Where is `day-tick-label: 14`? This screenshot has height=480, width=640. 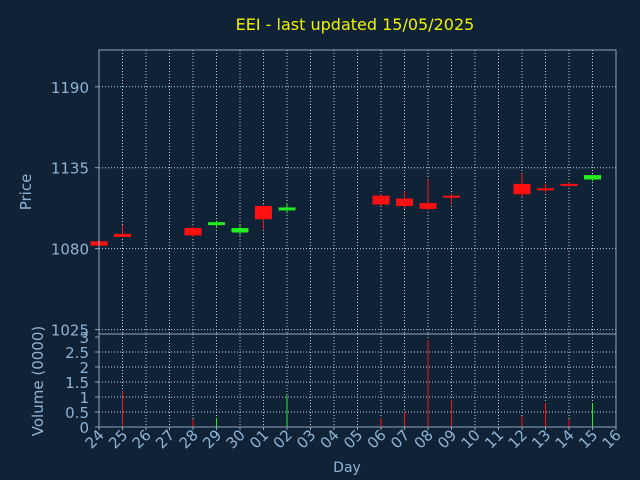 day-tick-label: 14 is located at coordinates (565, 439).